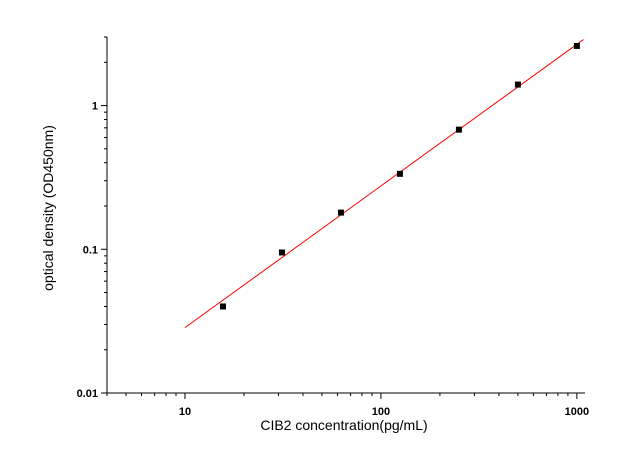 This screenshot has width=629, height=471. I want to click on x-tick-label: 10, so click(185, 412).